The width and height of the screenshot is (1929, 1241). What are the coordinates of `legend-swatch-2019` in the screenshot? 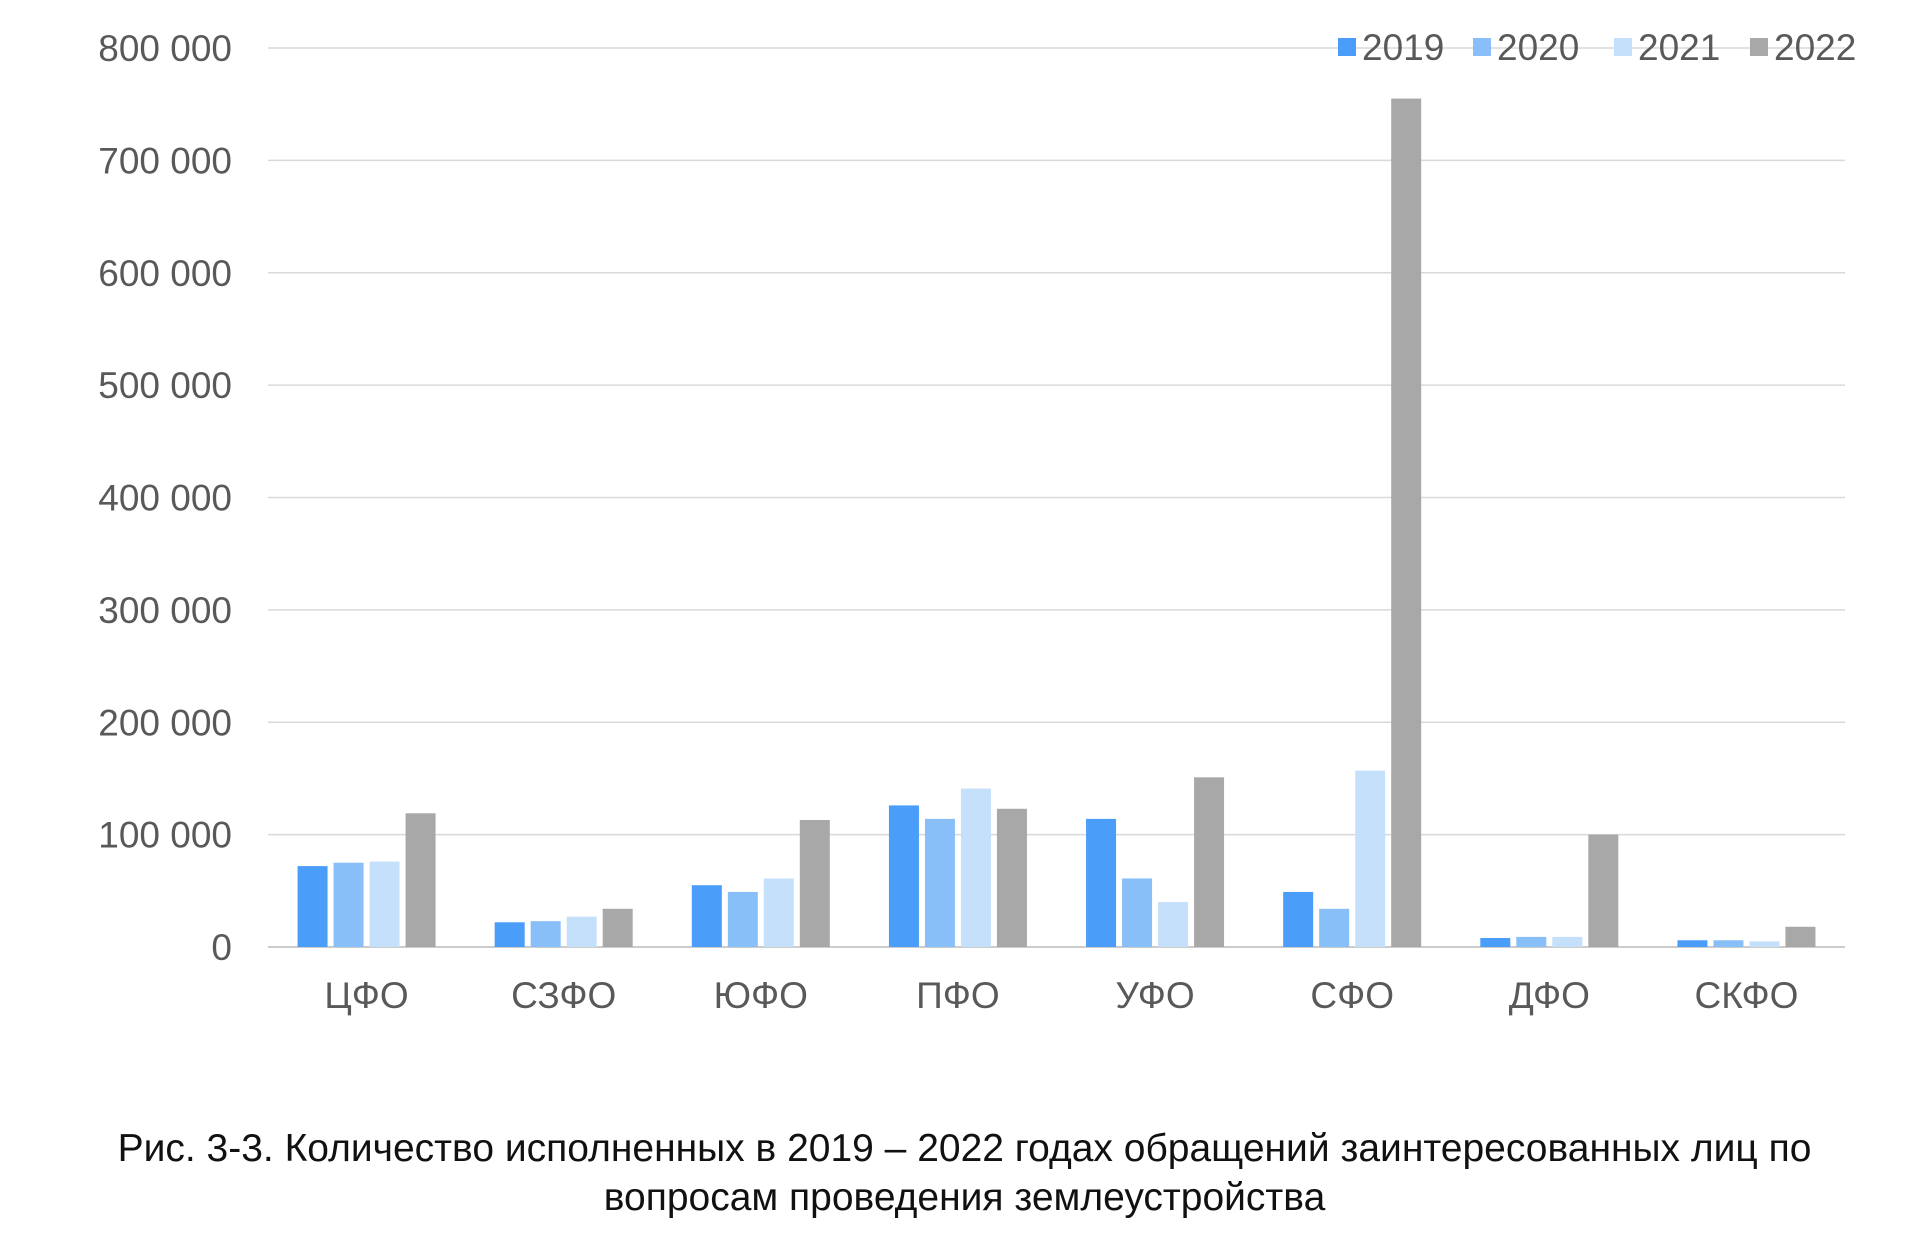 It's located at (1347, 47).